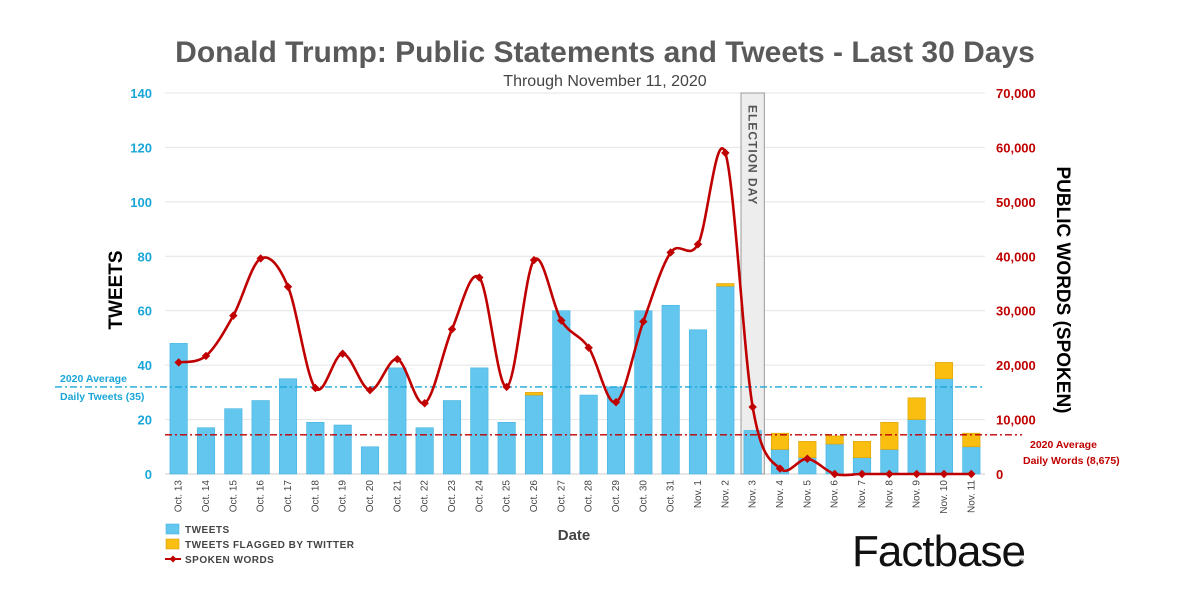  I want to click on left-tick-label: 120, so click(141, 147).